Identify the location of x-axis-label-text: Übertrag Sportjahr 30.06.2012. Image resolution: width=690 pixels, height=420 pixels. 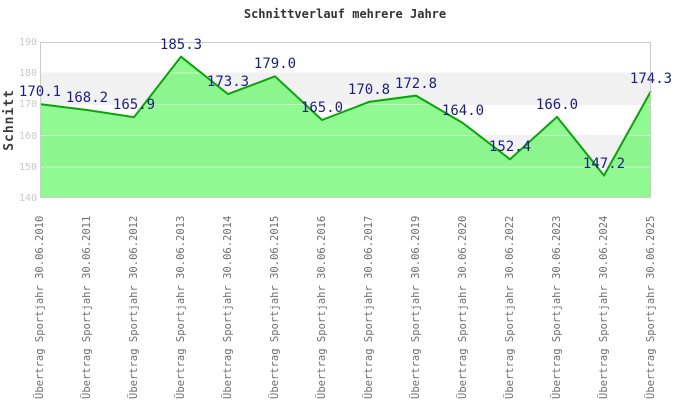
(134, 307).